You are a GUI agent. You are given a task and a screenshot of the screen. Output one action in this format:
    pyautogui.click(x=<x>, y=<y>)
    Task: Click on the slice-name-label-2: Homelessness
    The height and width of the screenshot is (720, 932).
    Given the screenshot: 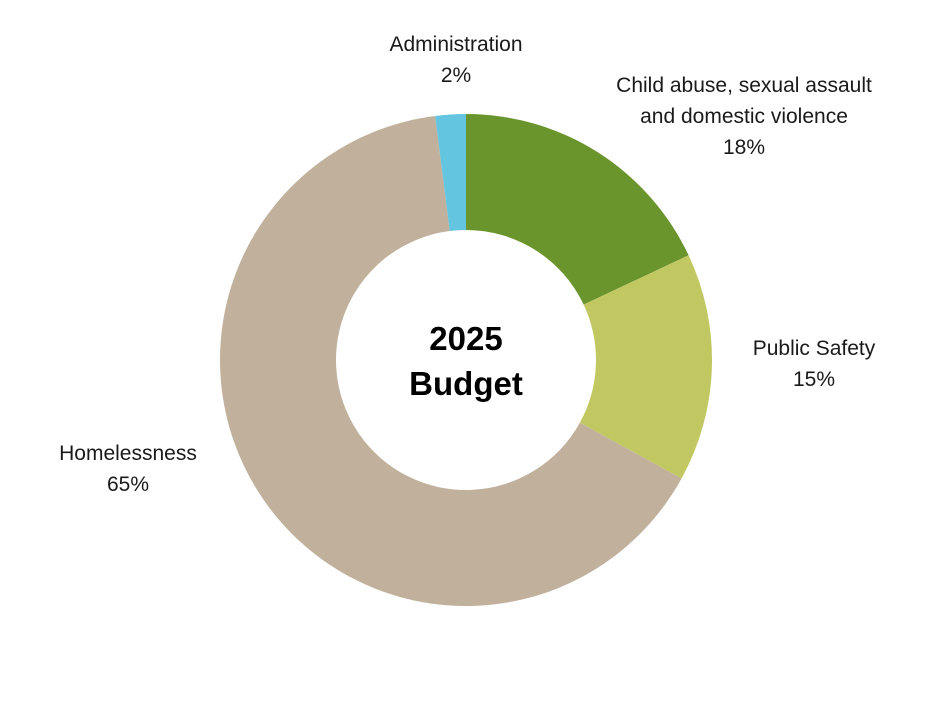 What is the action you would take?
    pyautogui.click(x=128, y=453)
    